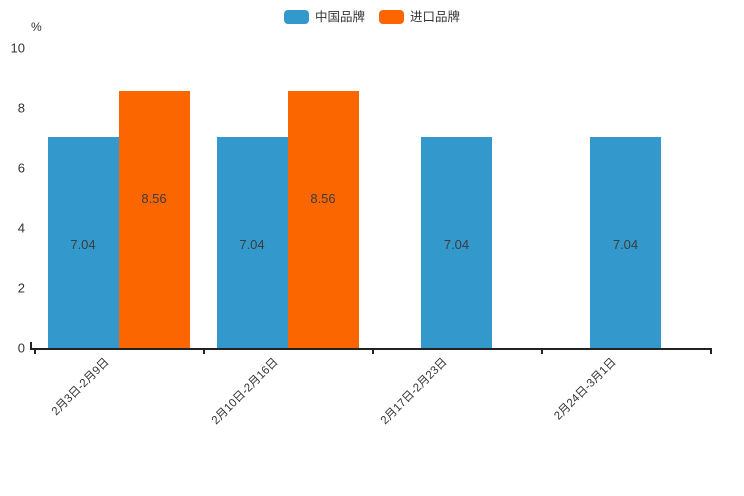  What do you see at coordinates (296, 17) in the screenshot?
I see `legend-swatch-china-brands` at bounding box center [296, 17].